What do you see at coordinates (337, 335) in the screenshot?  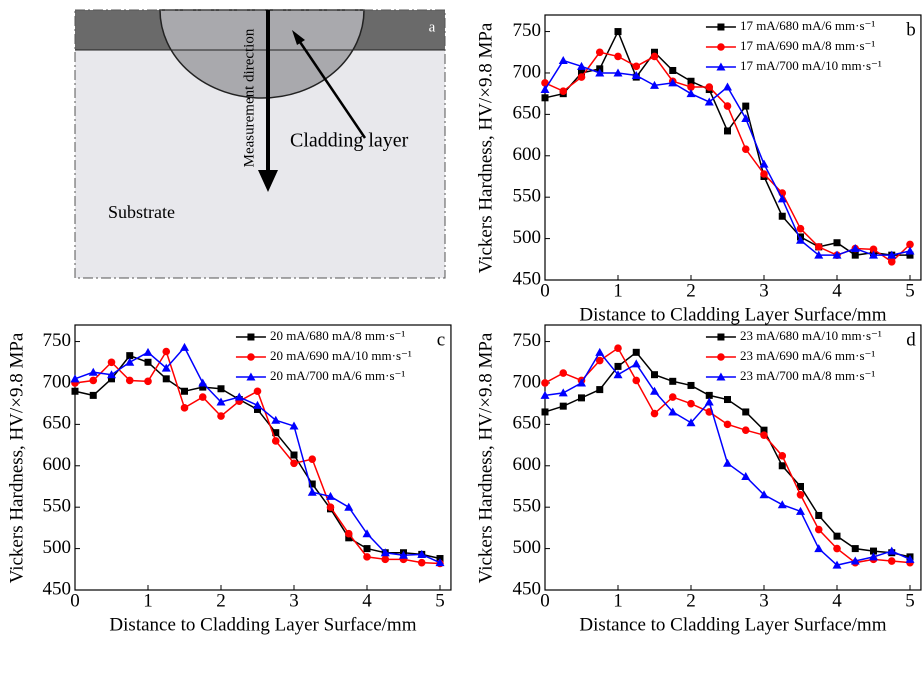 I see `legend-label: 20 mA/680 mA/8 mm·s⁻¹` at bounding box center [337, 335].